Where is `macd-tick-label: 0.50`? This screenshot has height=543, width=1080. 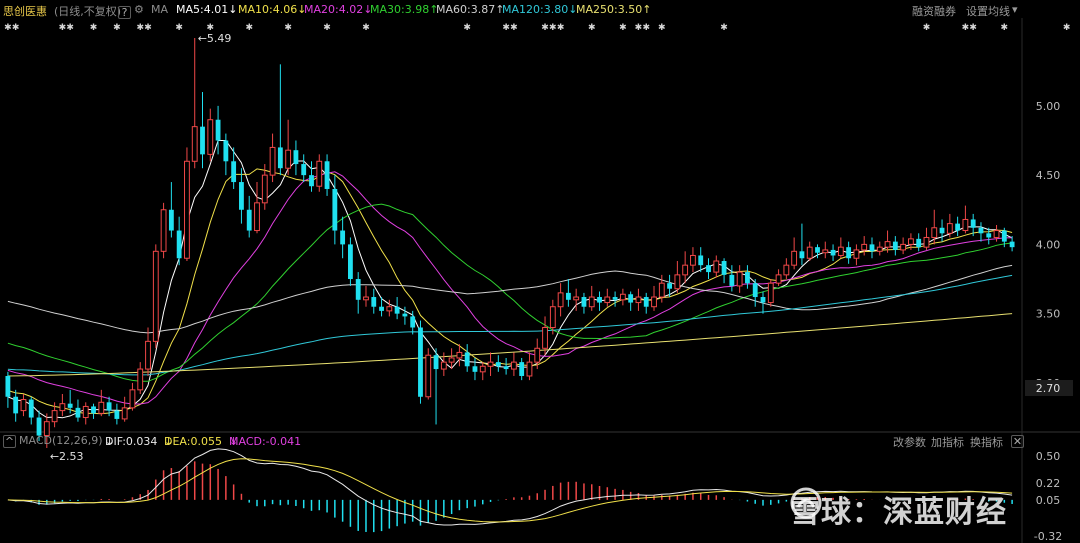 macd-tick-label: 0.50 is located at coordinates (1048, 456).